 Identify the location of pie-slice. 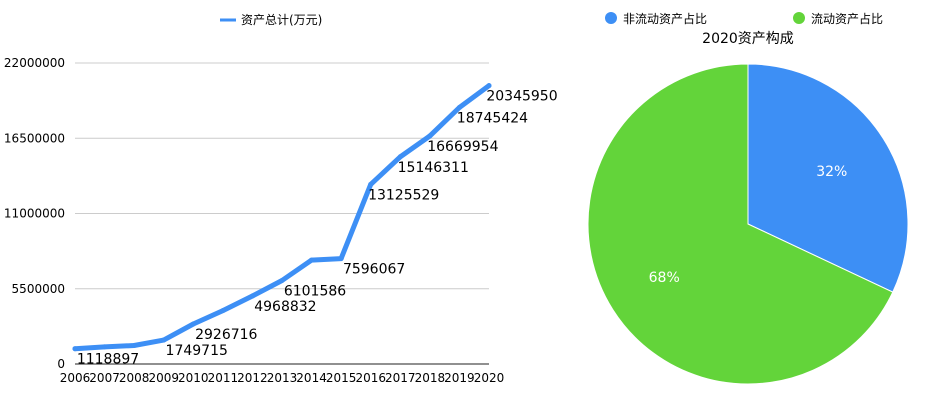
(828, 178).